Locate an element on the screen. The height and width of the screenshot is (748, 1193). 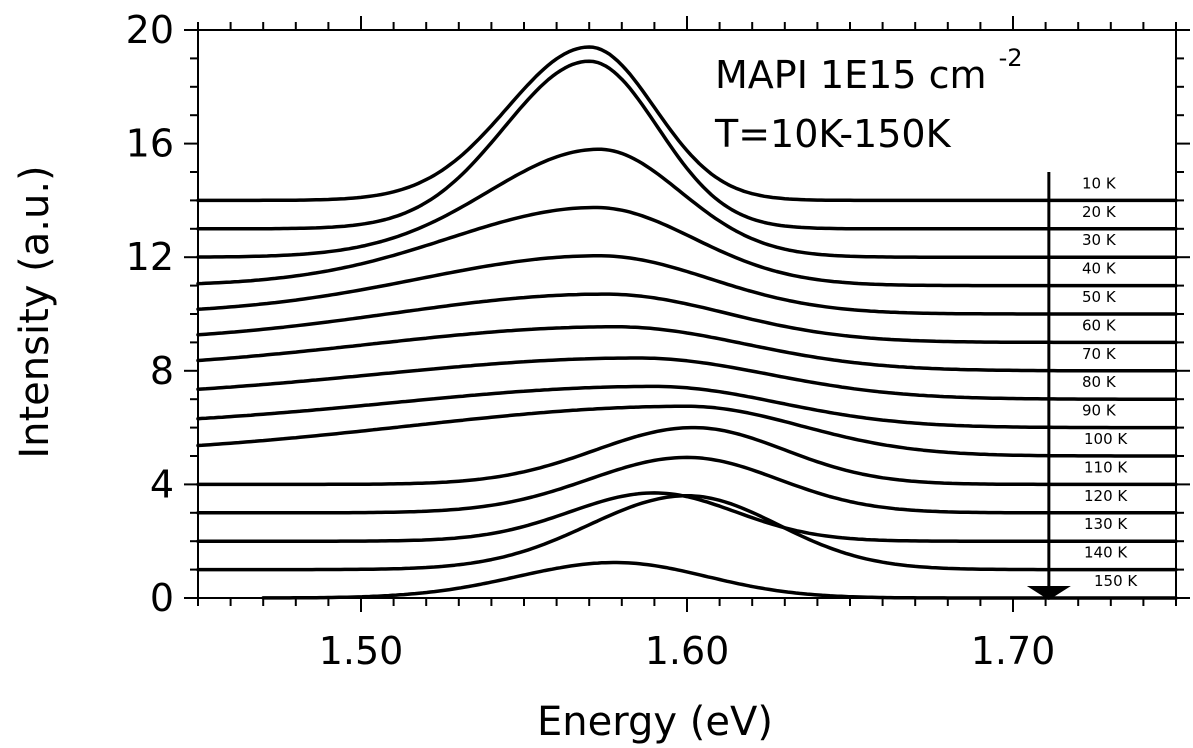
y-tick-label: 4 is located at coordinates (162, 484).